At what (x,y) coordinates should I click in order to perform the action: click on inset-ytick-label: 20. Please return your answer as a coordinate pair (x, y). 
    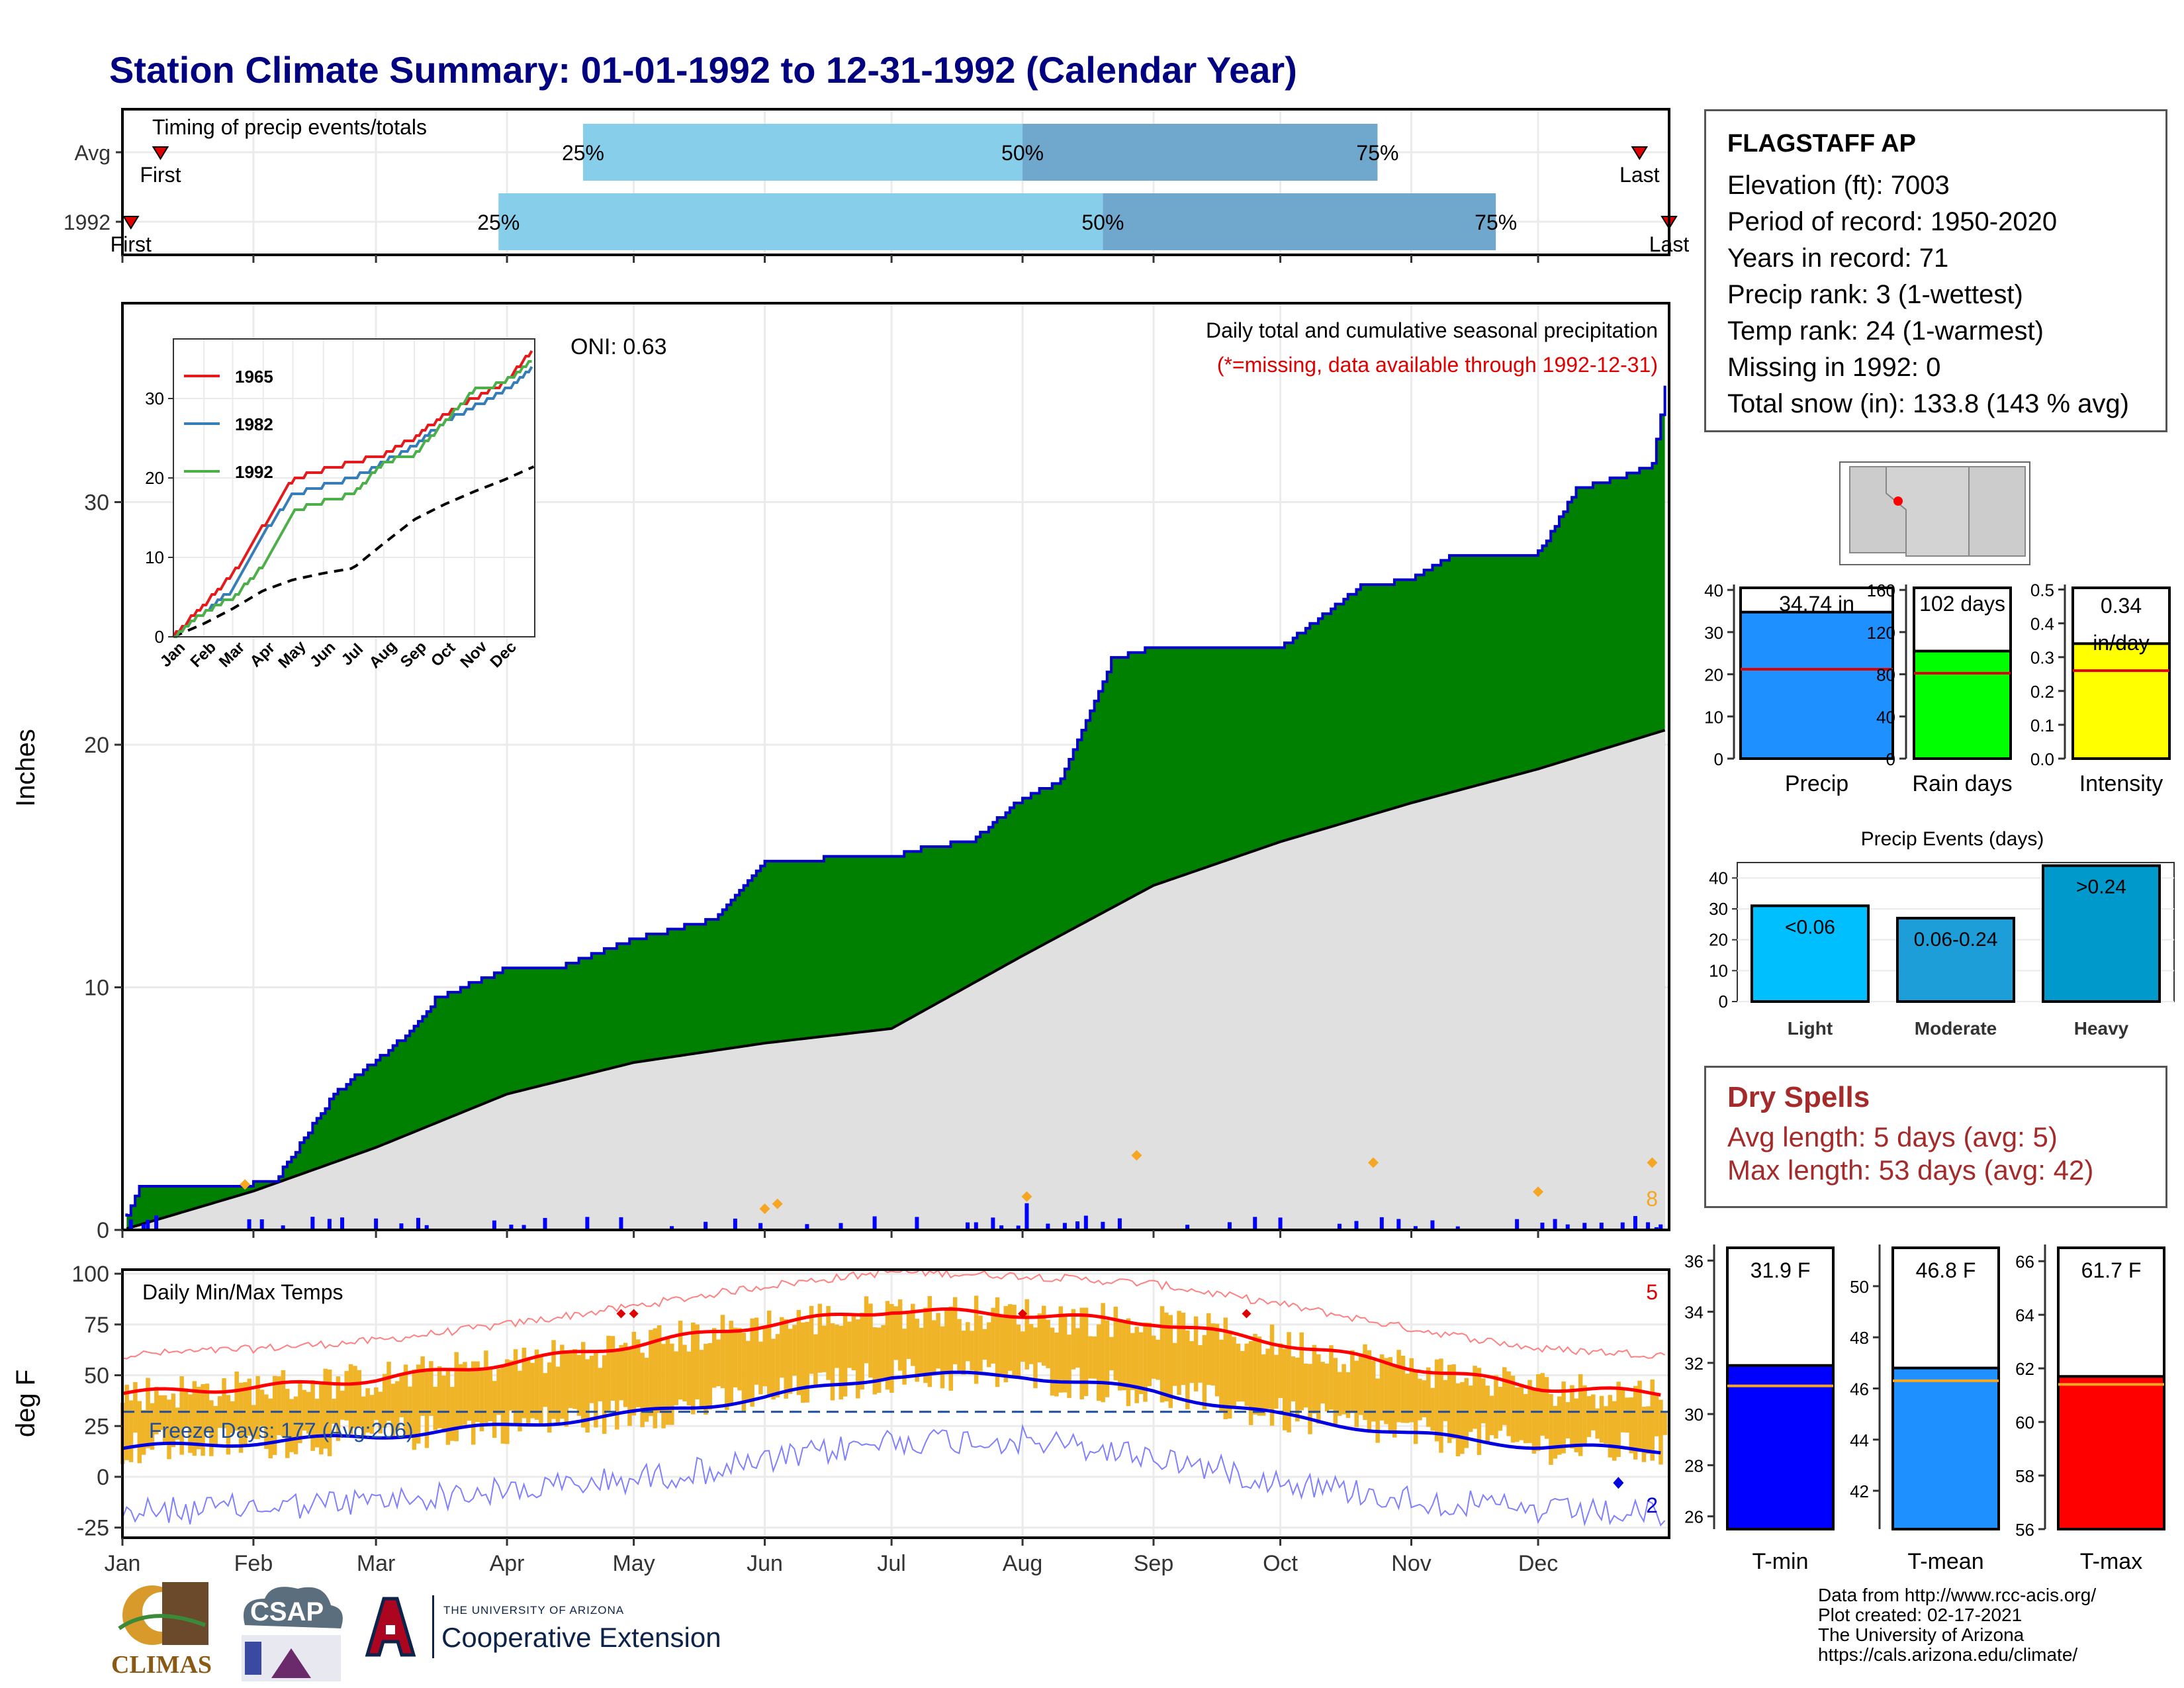
    Looking at the image, I should click on (154, 478).